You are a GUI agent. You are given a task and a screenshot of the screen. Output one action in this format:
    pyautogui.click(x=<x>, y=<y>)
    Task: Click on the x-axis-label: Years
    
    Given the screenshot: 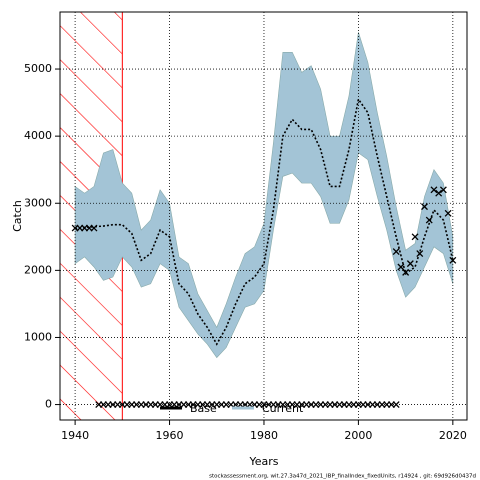 What is the action you would take?
    pyautogui.click(x=263, y=461)
    